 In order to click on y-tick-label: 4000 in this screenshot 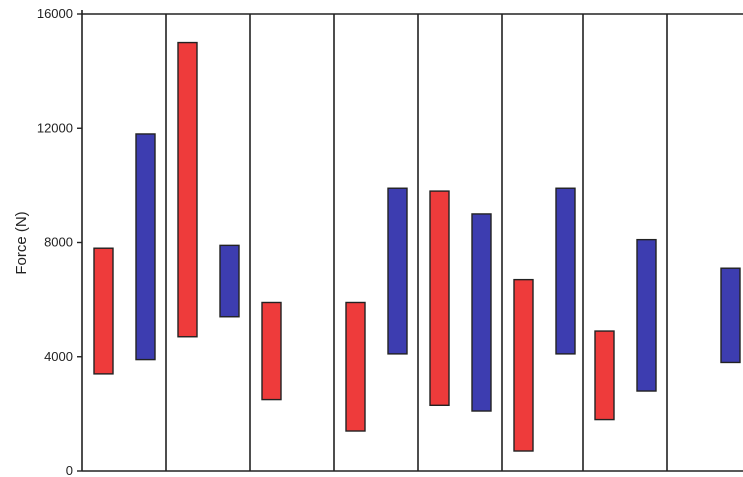, I will do `click(58, 356)`.